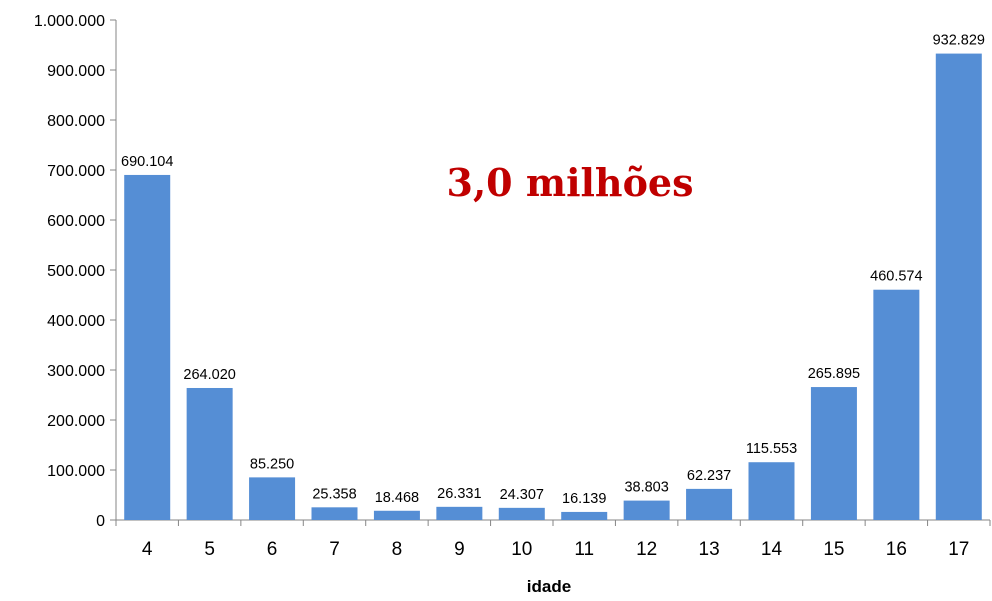 The height and width of the screenshot is (601, 992). I want to click on x-axis: 4 5 6 7 8 9 10 11 12 13 14 15 16 17, so click(553, 539).